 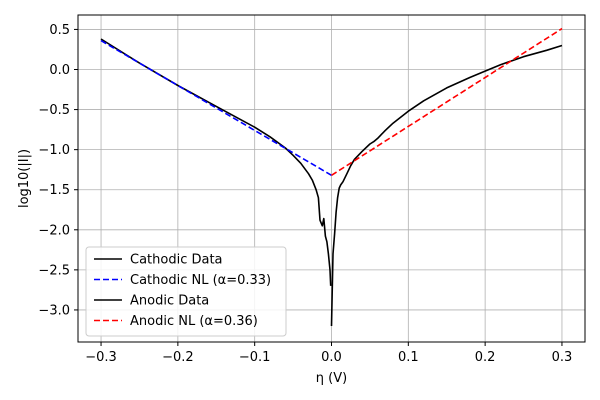 I want to click on x-axis: −0.3 −0.2 −0.1 0.0 0.1 0.2 0.3, so click(x=328, y=353).